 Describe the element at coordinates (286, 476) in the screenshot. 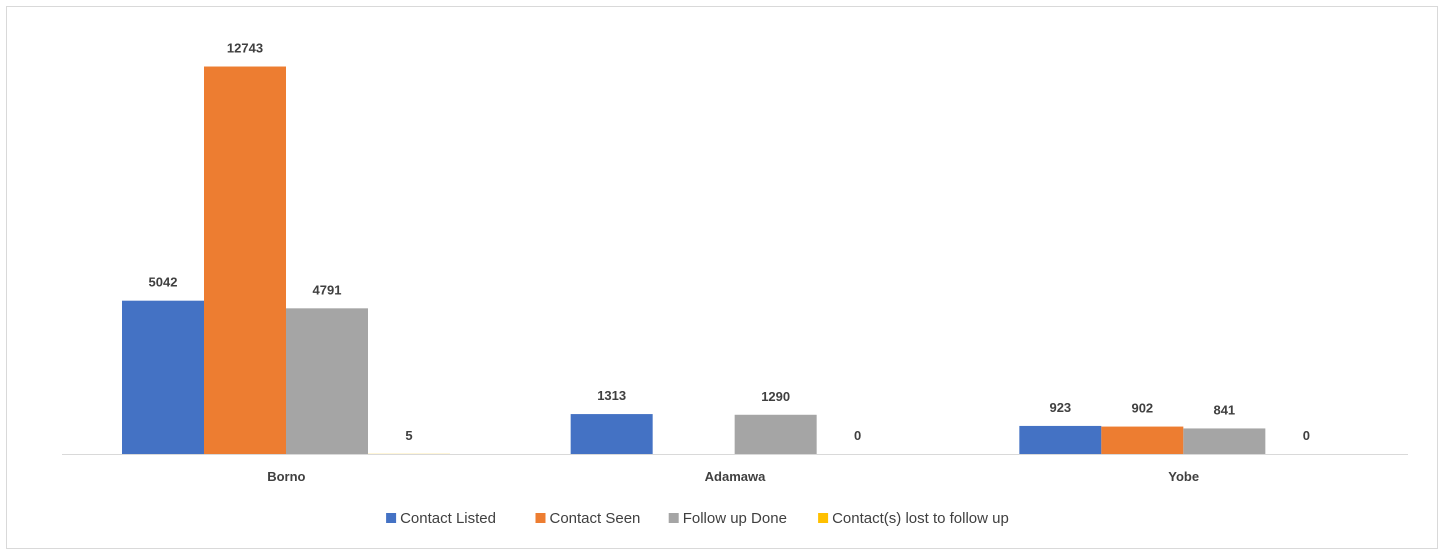

I see `category-label-borno: Borno` at that location.